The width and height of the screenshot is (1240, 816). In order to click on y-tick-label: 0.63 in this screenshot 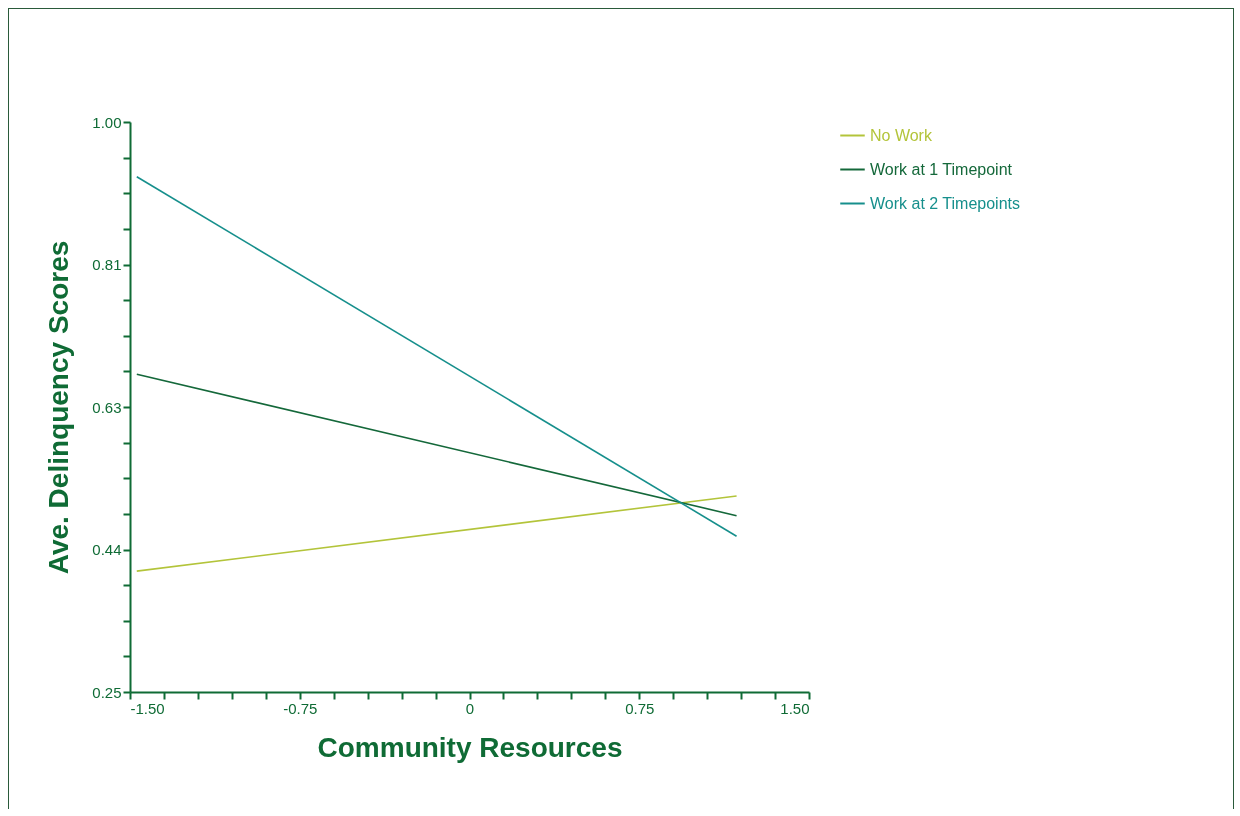, I will do `click(107, 407)`.